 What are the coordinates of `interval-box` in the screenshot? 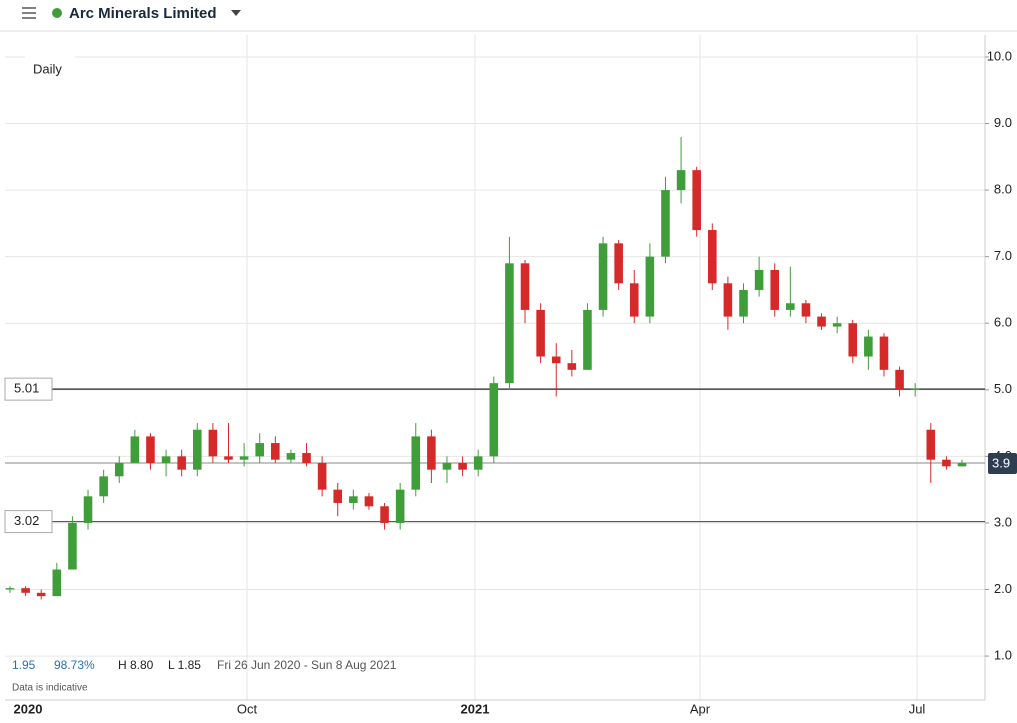 It's located at (50, 69).